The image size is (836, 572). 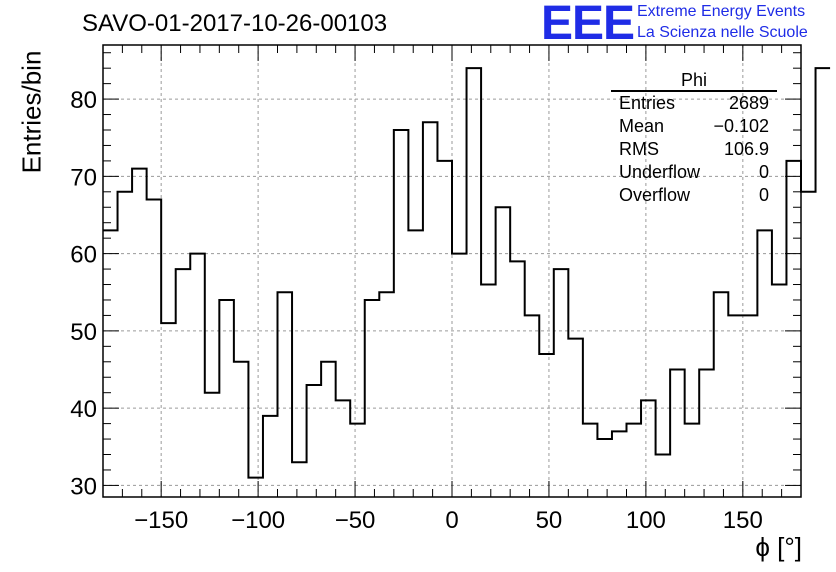 I want to click on logo-line-2: La Scienza nelle Scuole, so click(x=722, y=32).